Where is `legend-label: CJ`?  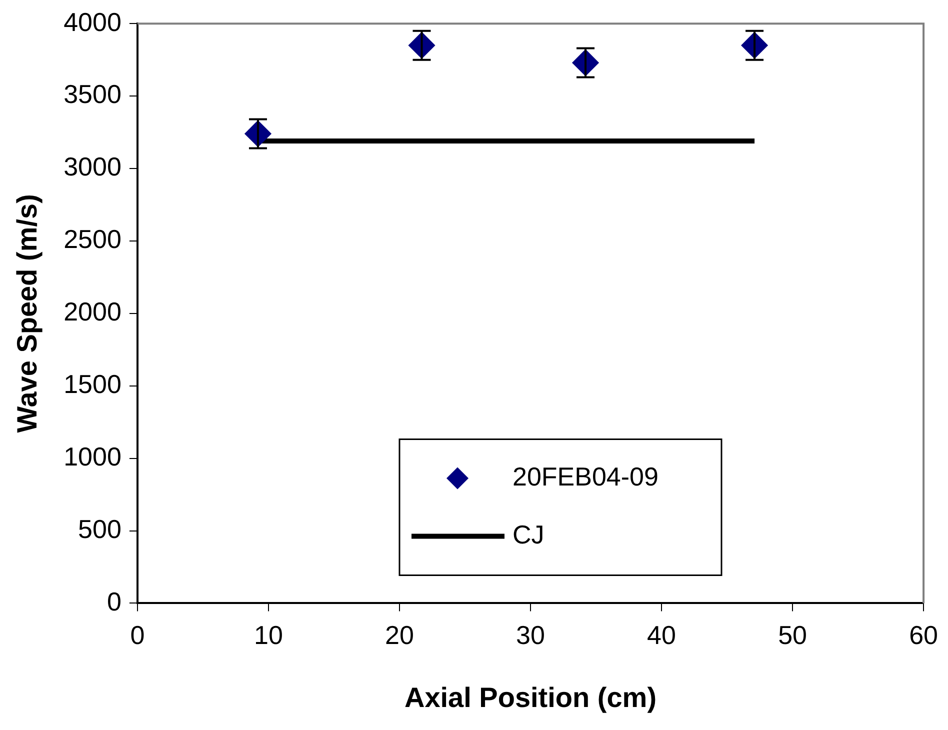
legend-label: CJ is located at coordinates (528, 534).